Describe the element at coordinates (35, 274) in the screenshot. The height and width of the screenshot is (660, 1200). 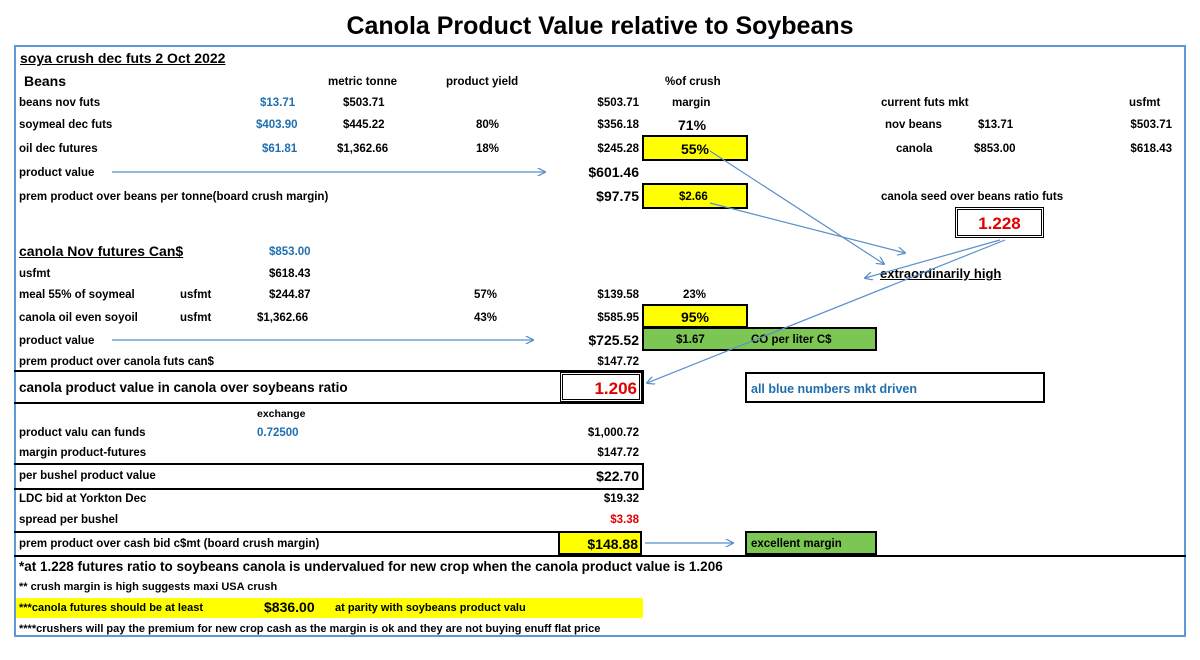
I see `canola-usfmt-label: usfmt` at that location.